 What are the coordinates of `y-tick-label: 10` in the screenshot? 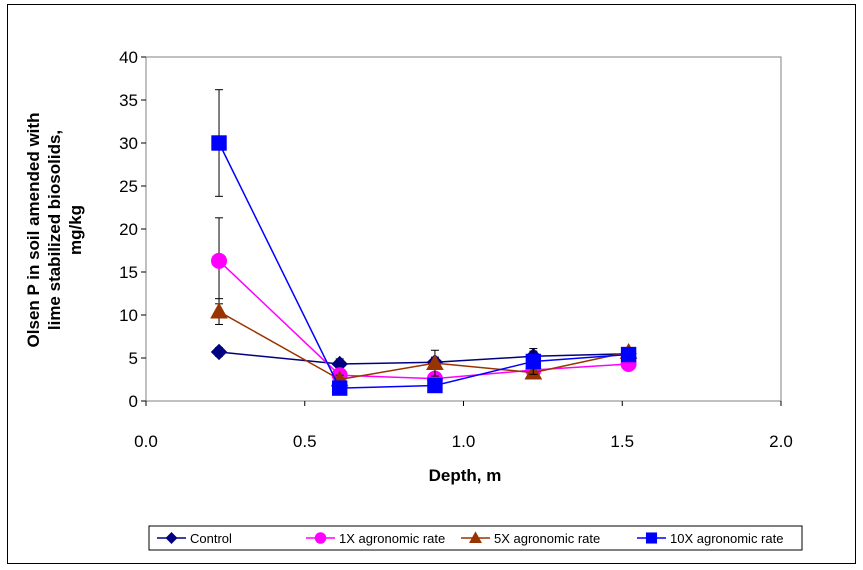 It's located at (128, 315).